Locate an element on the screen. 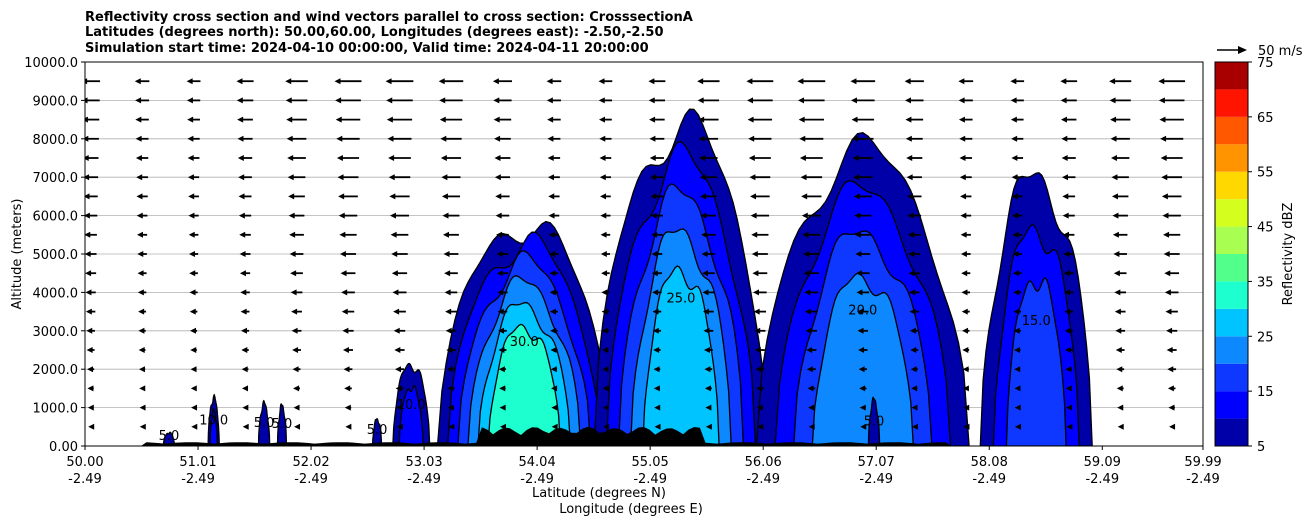 Image resolution: width=1304 pixels, height=526 pixels. wind-key-arrow-head is located at coordinates (1242, 50).